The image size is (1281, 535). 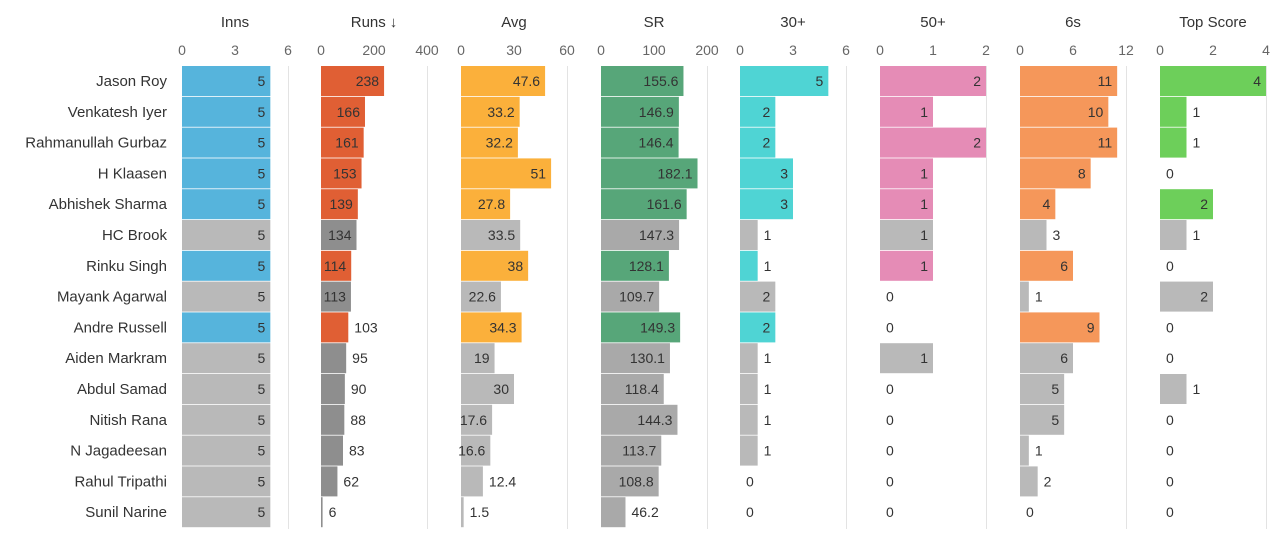 I want to click on column-header: Top Score, so click(x=1213, y=22).